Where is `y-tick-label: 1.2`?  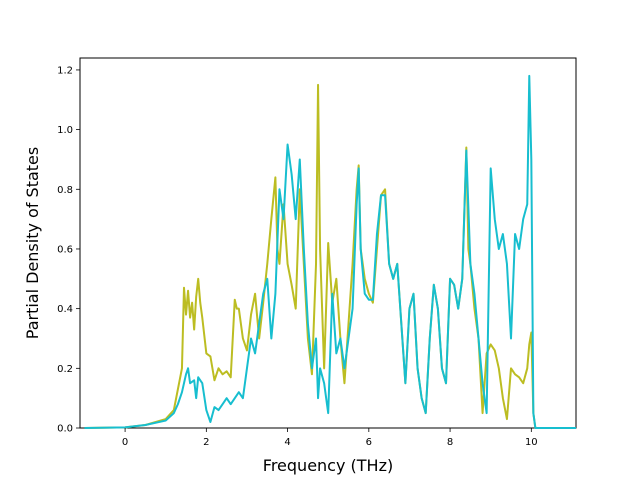
y-tick-label: 1.2 is located at coordinates (65, 70).